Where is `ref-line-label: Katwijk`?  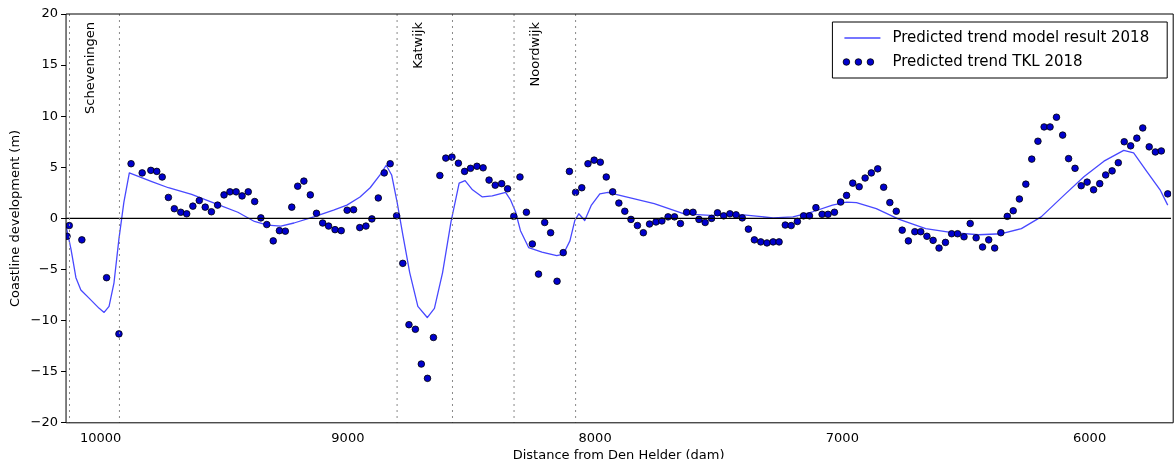
ref-line-label: Katwijk is located at coordinates (417, 45).